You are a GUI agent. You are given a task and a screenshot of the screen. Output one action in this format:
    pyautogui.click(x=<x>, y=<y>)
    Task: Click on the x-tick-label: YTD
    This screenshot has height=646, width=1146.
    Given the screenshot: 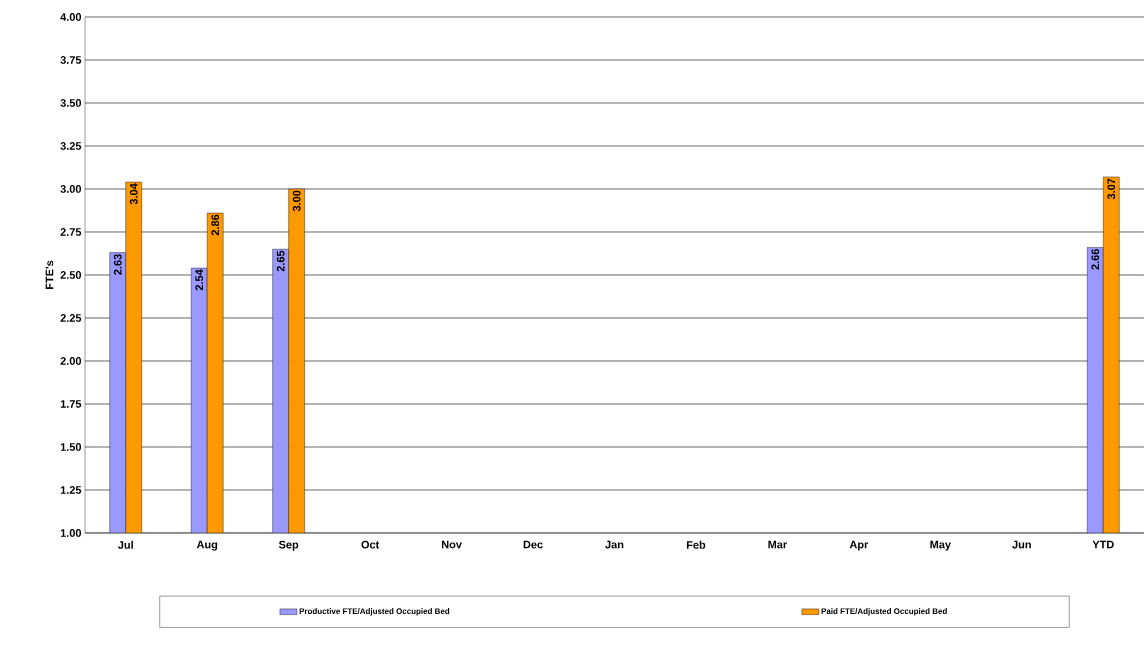 What is the action you would take?
    pyautogui.click(x=1103, y=544)
    